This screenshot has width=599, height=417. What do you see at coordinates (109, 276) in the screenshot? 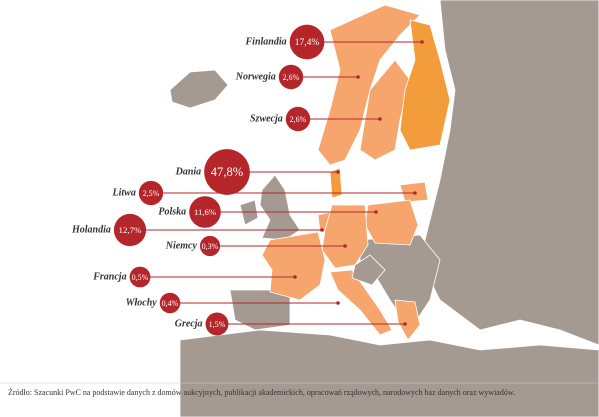
I see `country-name: Francja` at bounding box center [109, 276].